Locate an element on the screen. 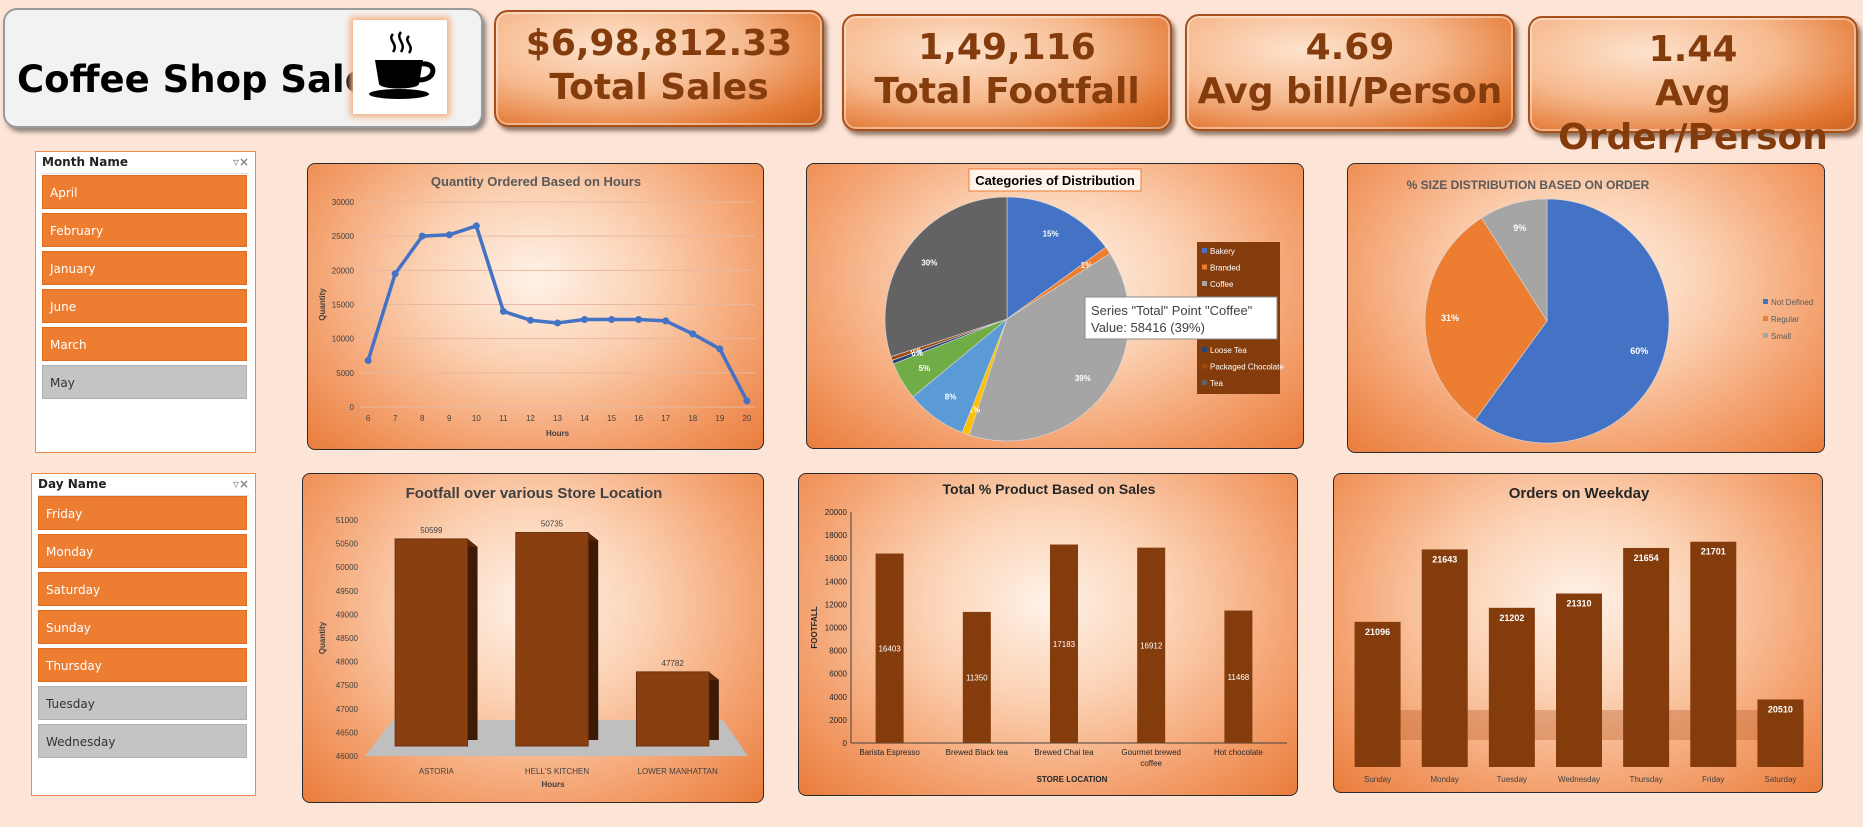 The image size is (1863, 827). data-label: 16403 is located at coordinates (889, 648).